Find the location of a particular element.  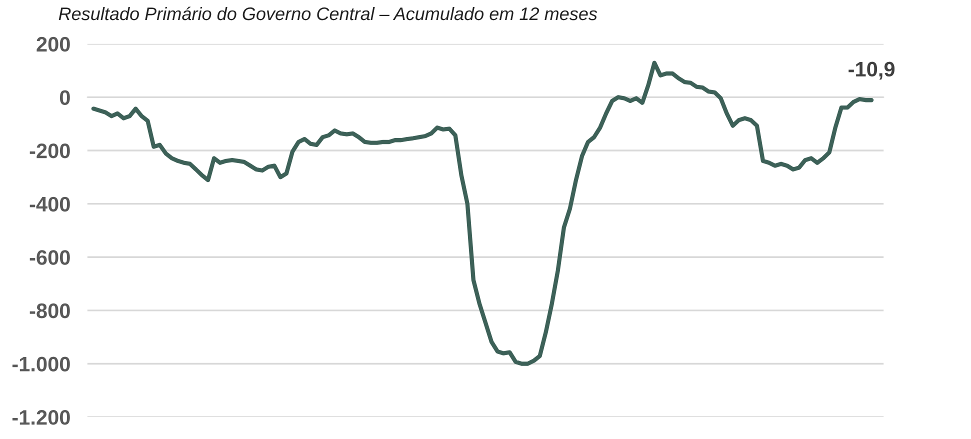

chart-title: Resultado Primário do Governo Central – Acumulado em 12 meses is located at coordinates (328, 13).